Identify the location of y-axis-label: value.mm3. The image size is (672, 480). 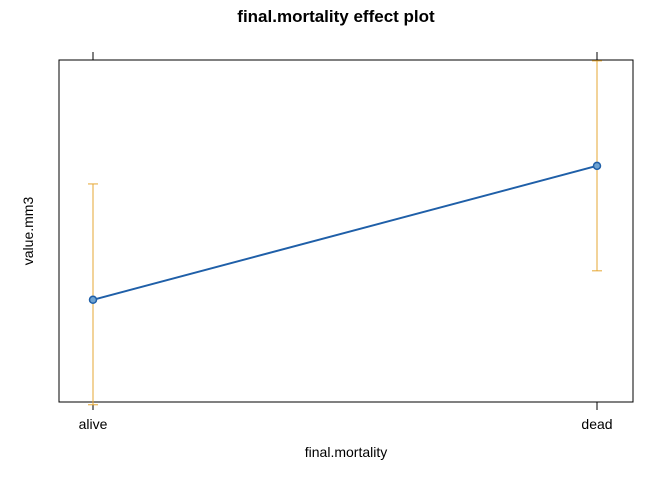
(28, 231).